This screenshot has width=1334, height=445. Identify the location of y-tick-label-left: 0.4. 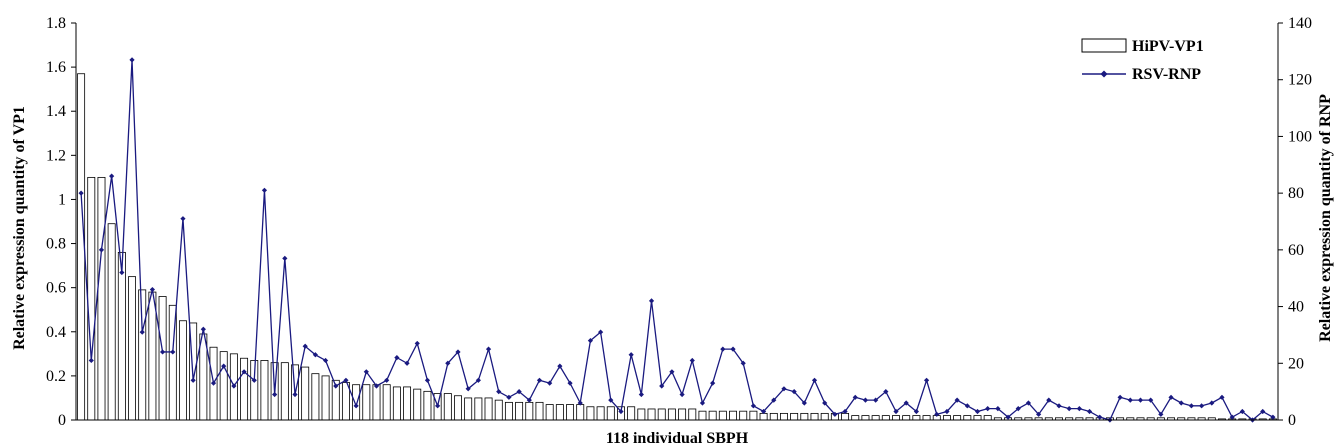
(56, 332).